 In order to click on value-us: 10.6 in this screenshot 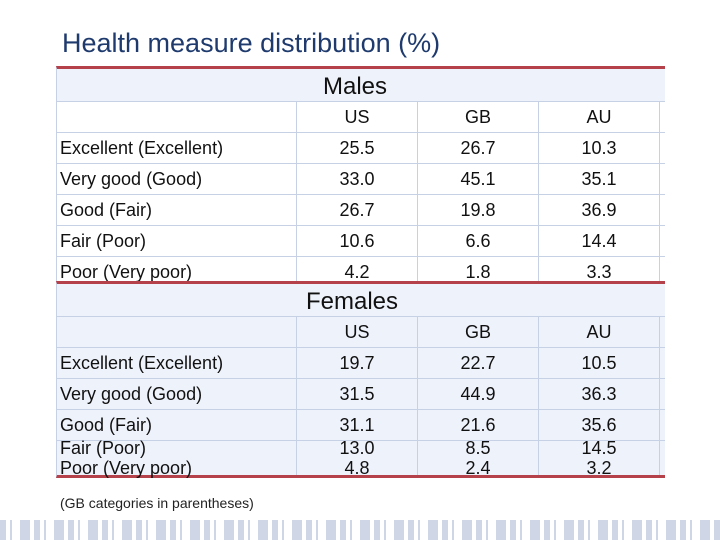, I will do `click(357, 241)`.